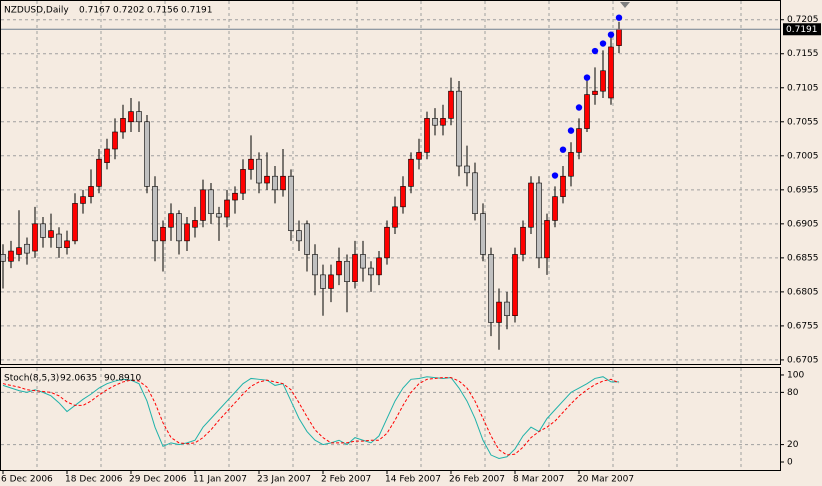 This screenshot has height=486, width=822. I want to click on x-tick-label: 2 Feb 2007, so click(346, 480).